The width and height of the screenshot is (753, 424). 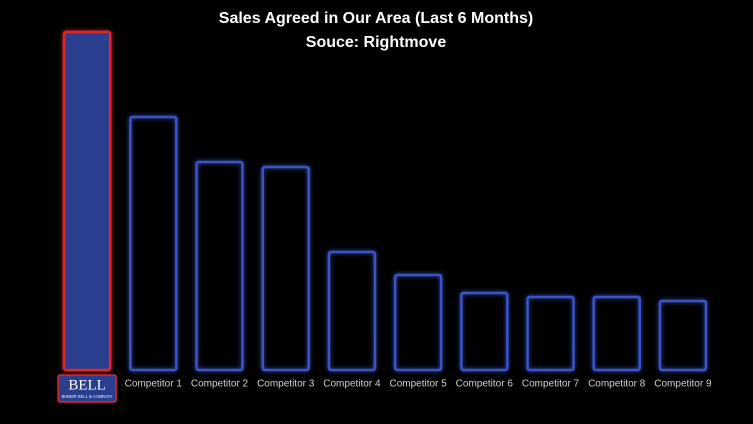 What do you see at coordinates (376, 42) in the screenshot?
I see `chart-subtitle: Souce: Rightmove` at bounding box center [376, 42].